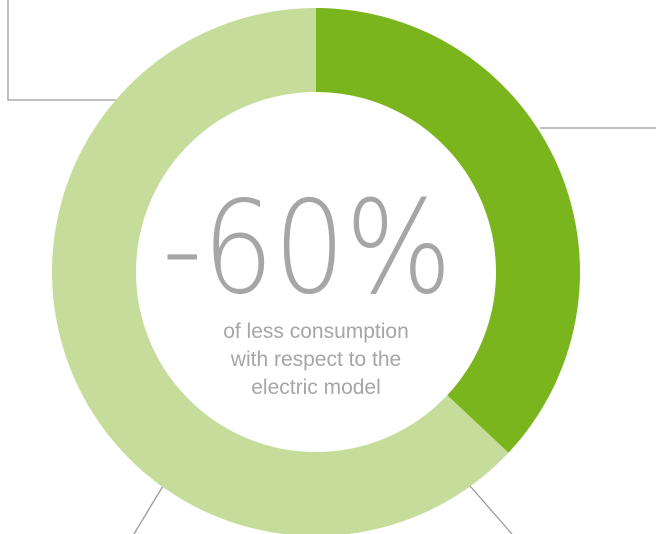  Describe the element at coordinates (316, 331) in the screenshot. I see `center-caption-line-1: of less consumption` at that location.